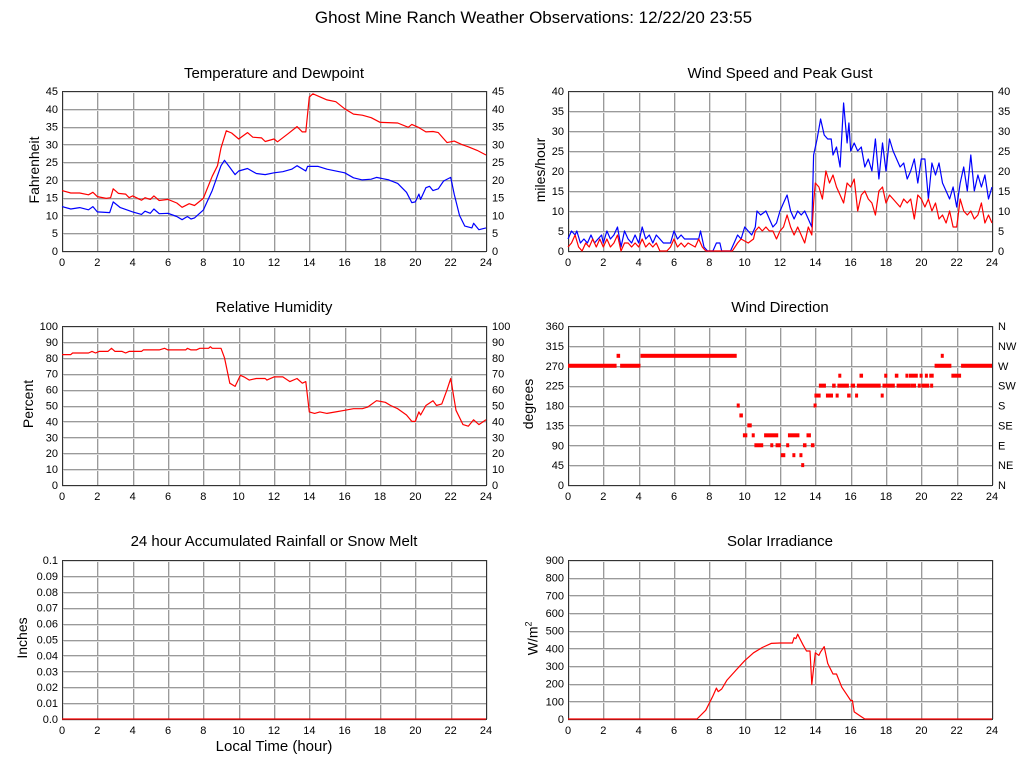 The image size is (1027, 772). What do you see at coordinates (498, 375) in the screenshot?
I see `y-tick-label-right: 70` at bounding box center [498, 375].